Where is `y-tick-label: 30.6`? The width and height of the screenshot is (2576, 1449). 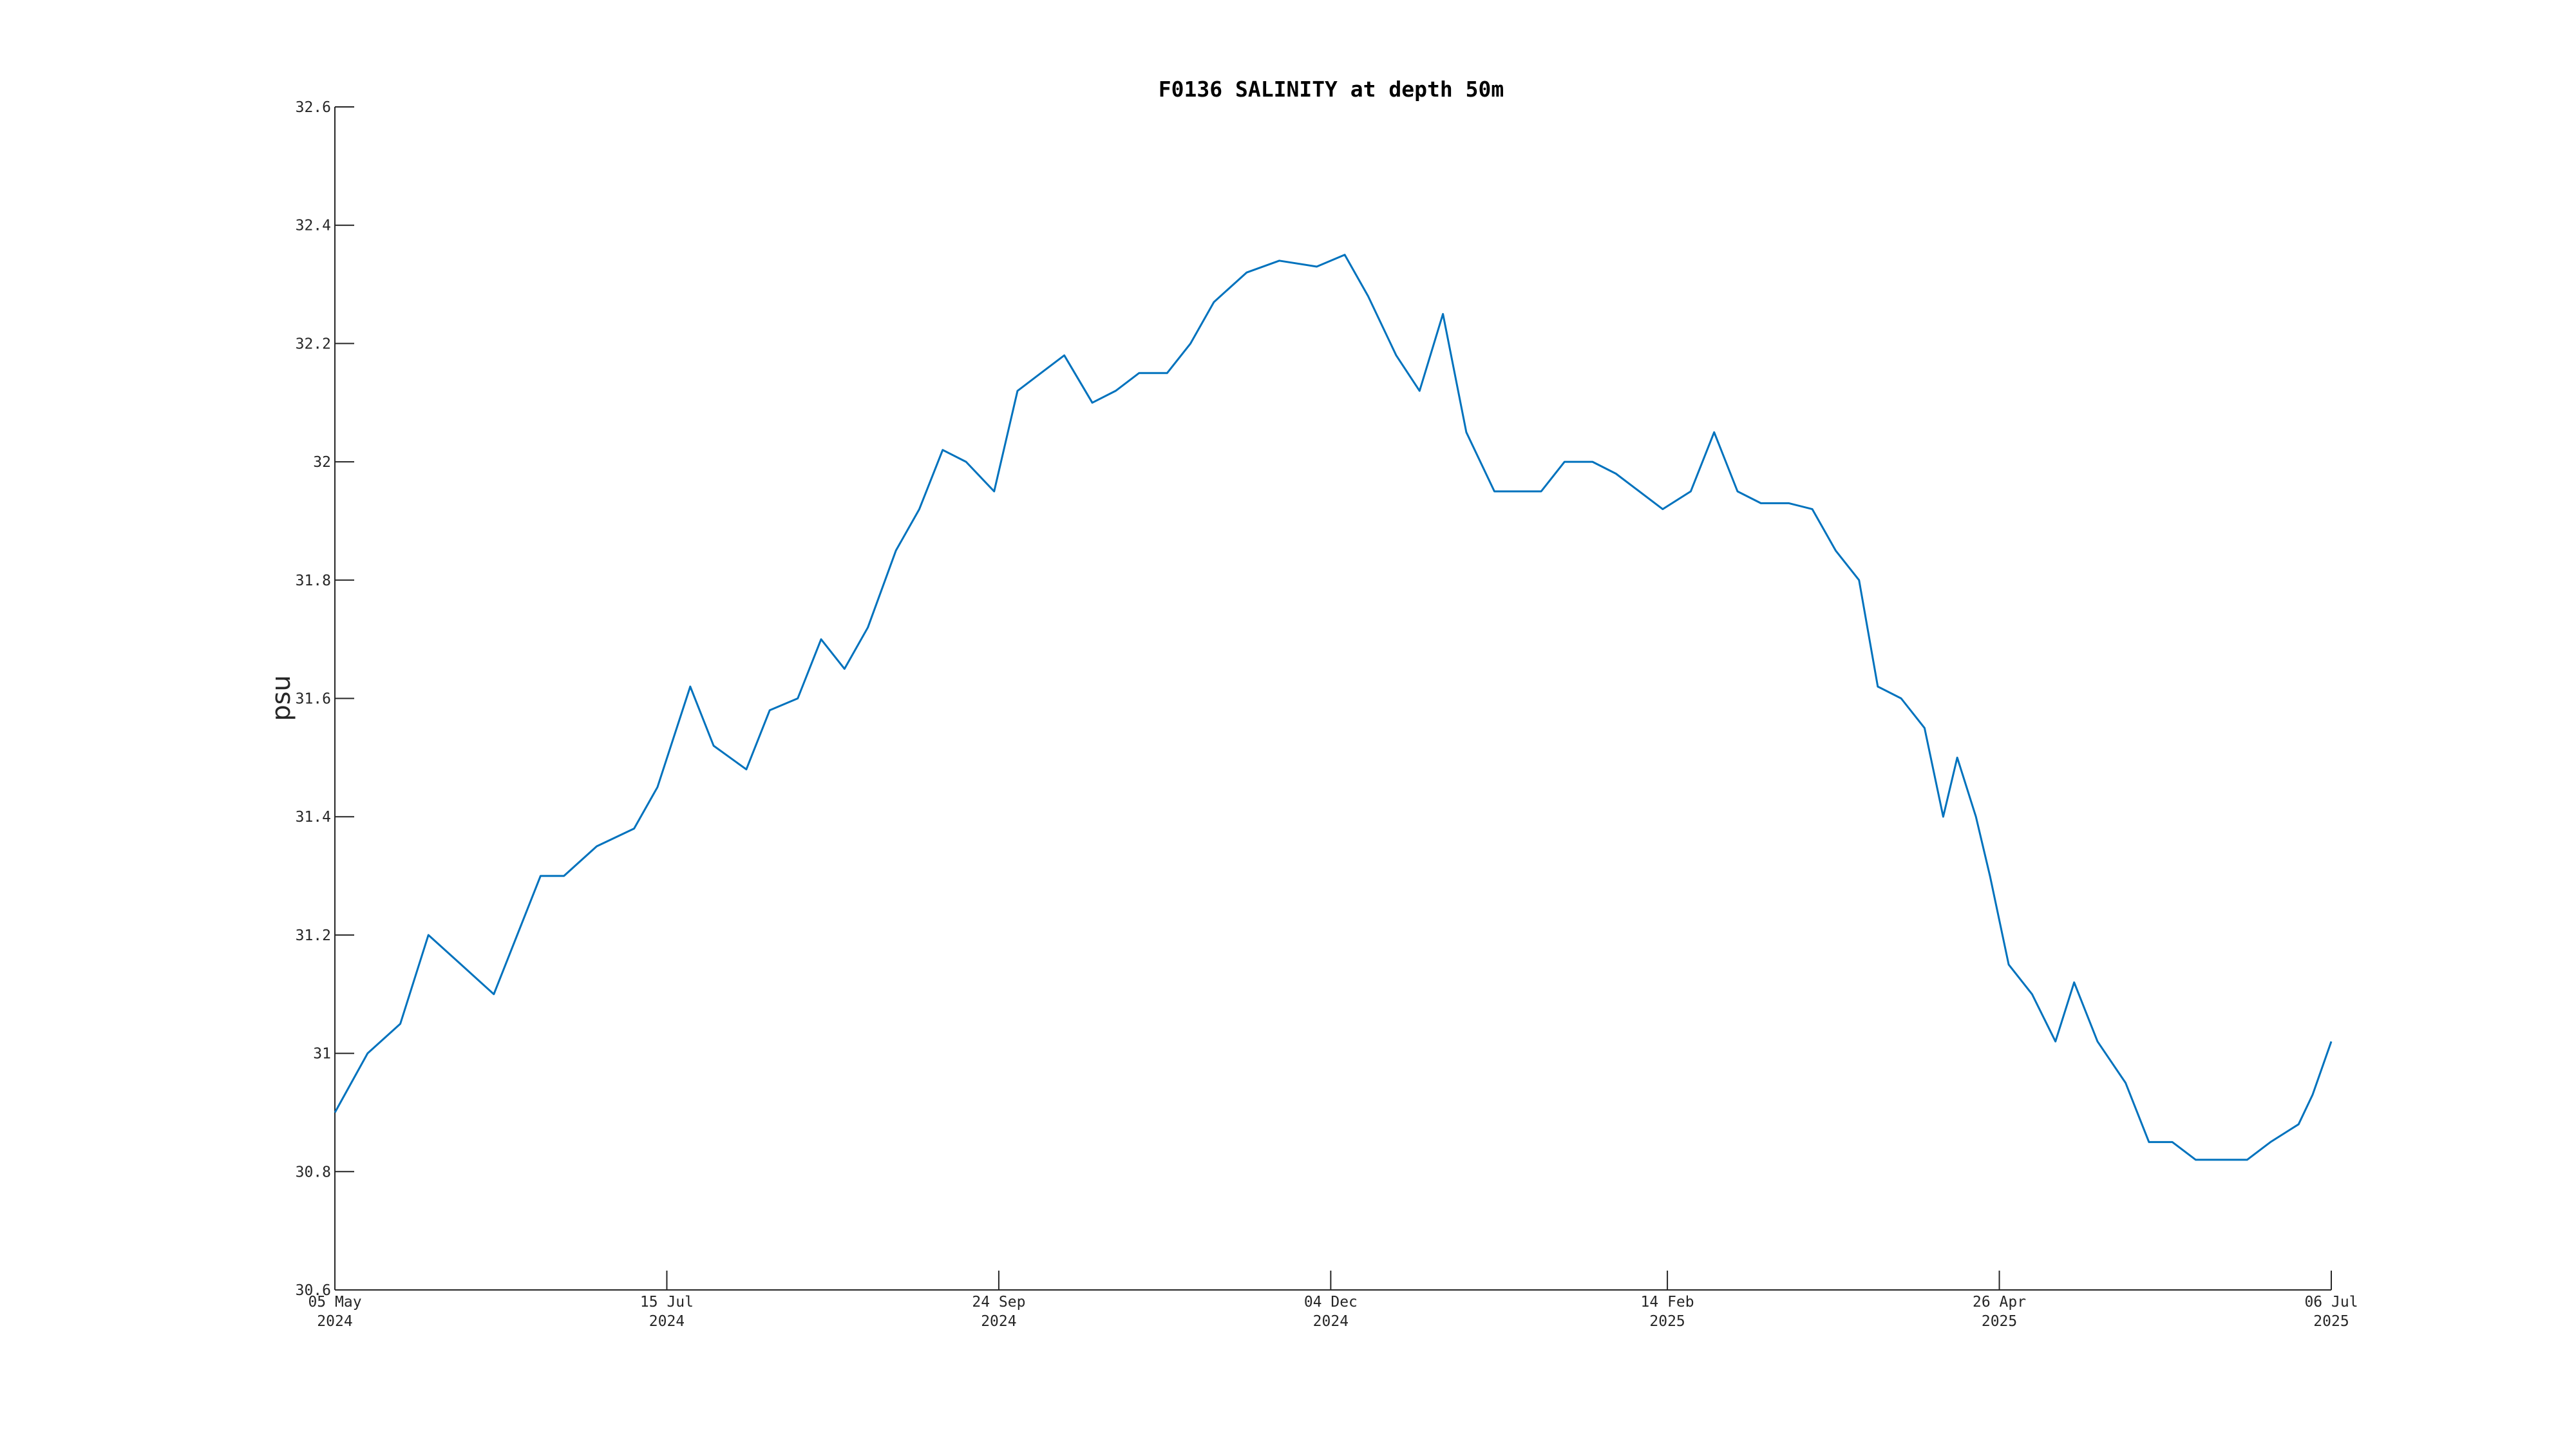 y-tick-label: 30.6 is located at coordinates (313, 1290).